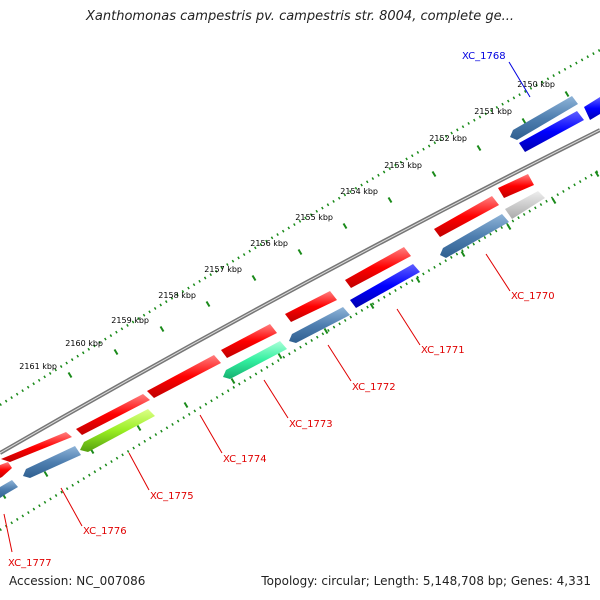 The image size is (600, 600). Describe the element at coordinates (245, 459) in the screenshot. I see `gene-label: XC_1774` at that location.